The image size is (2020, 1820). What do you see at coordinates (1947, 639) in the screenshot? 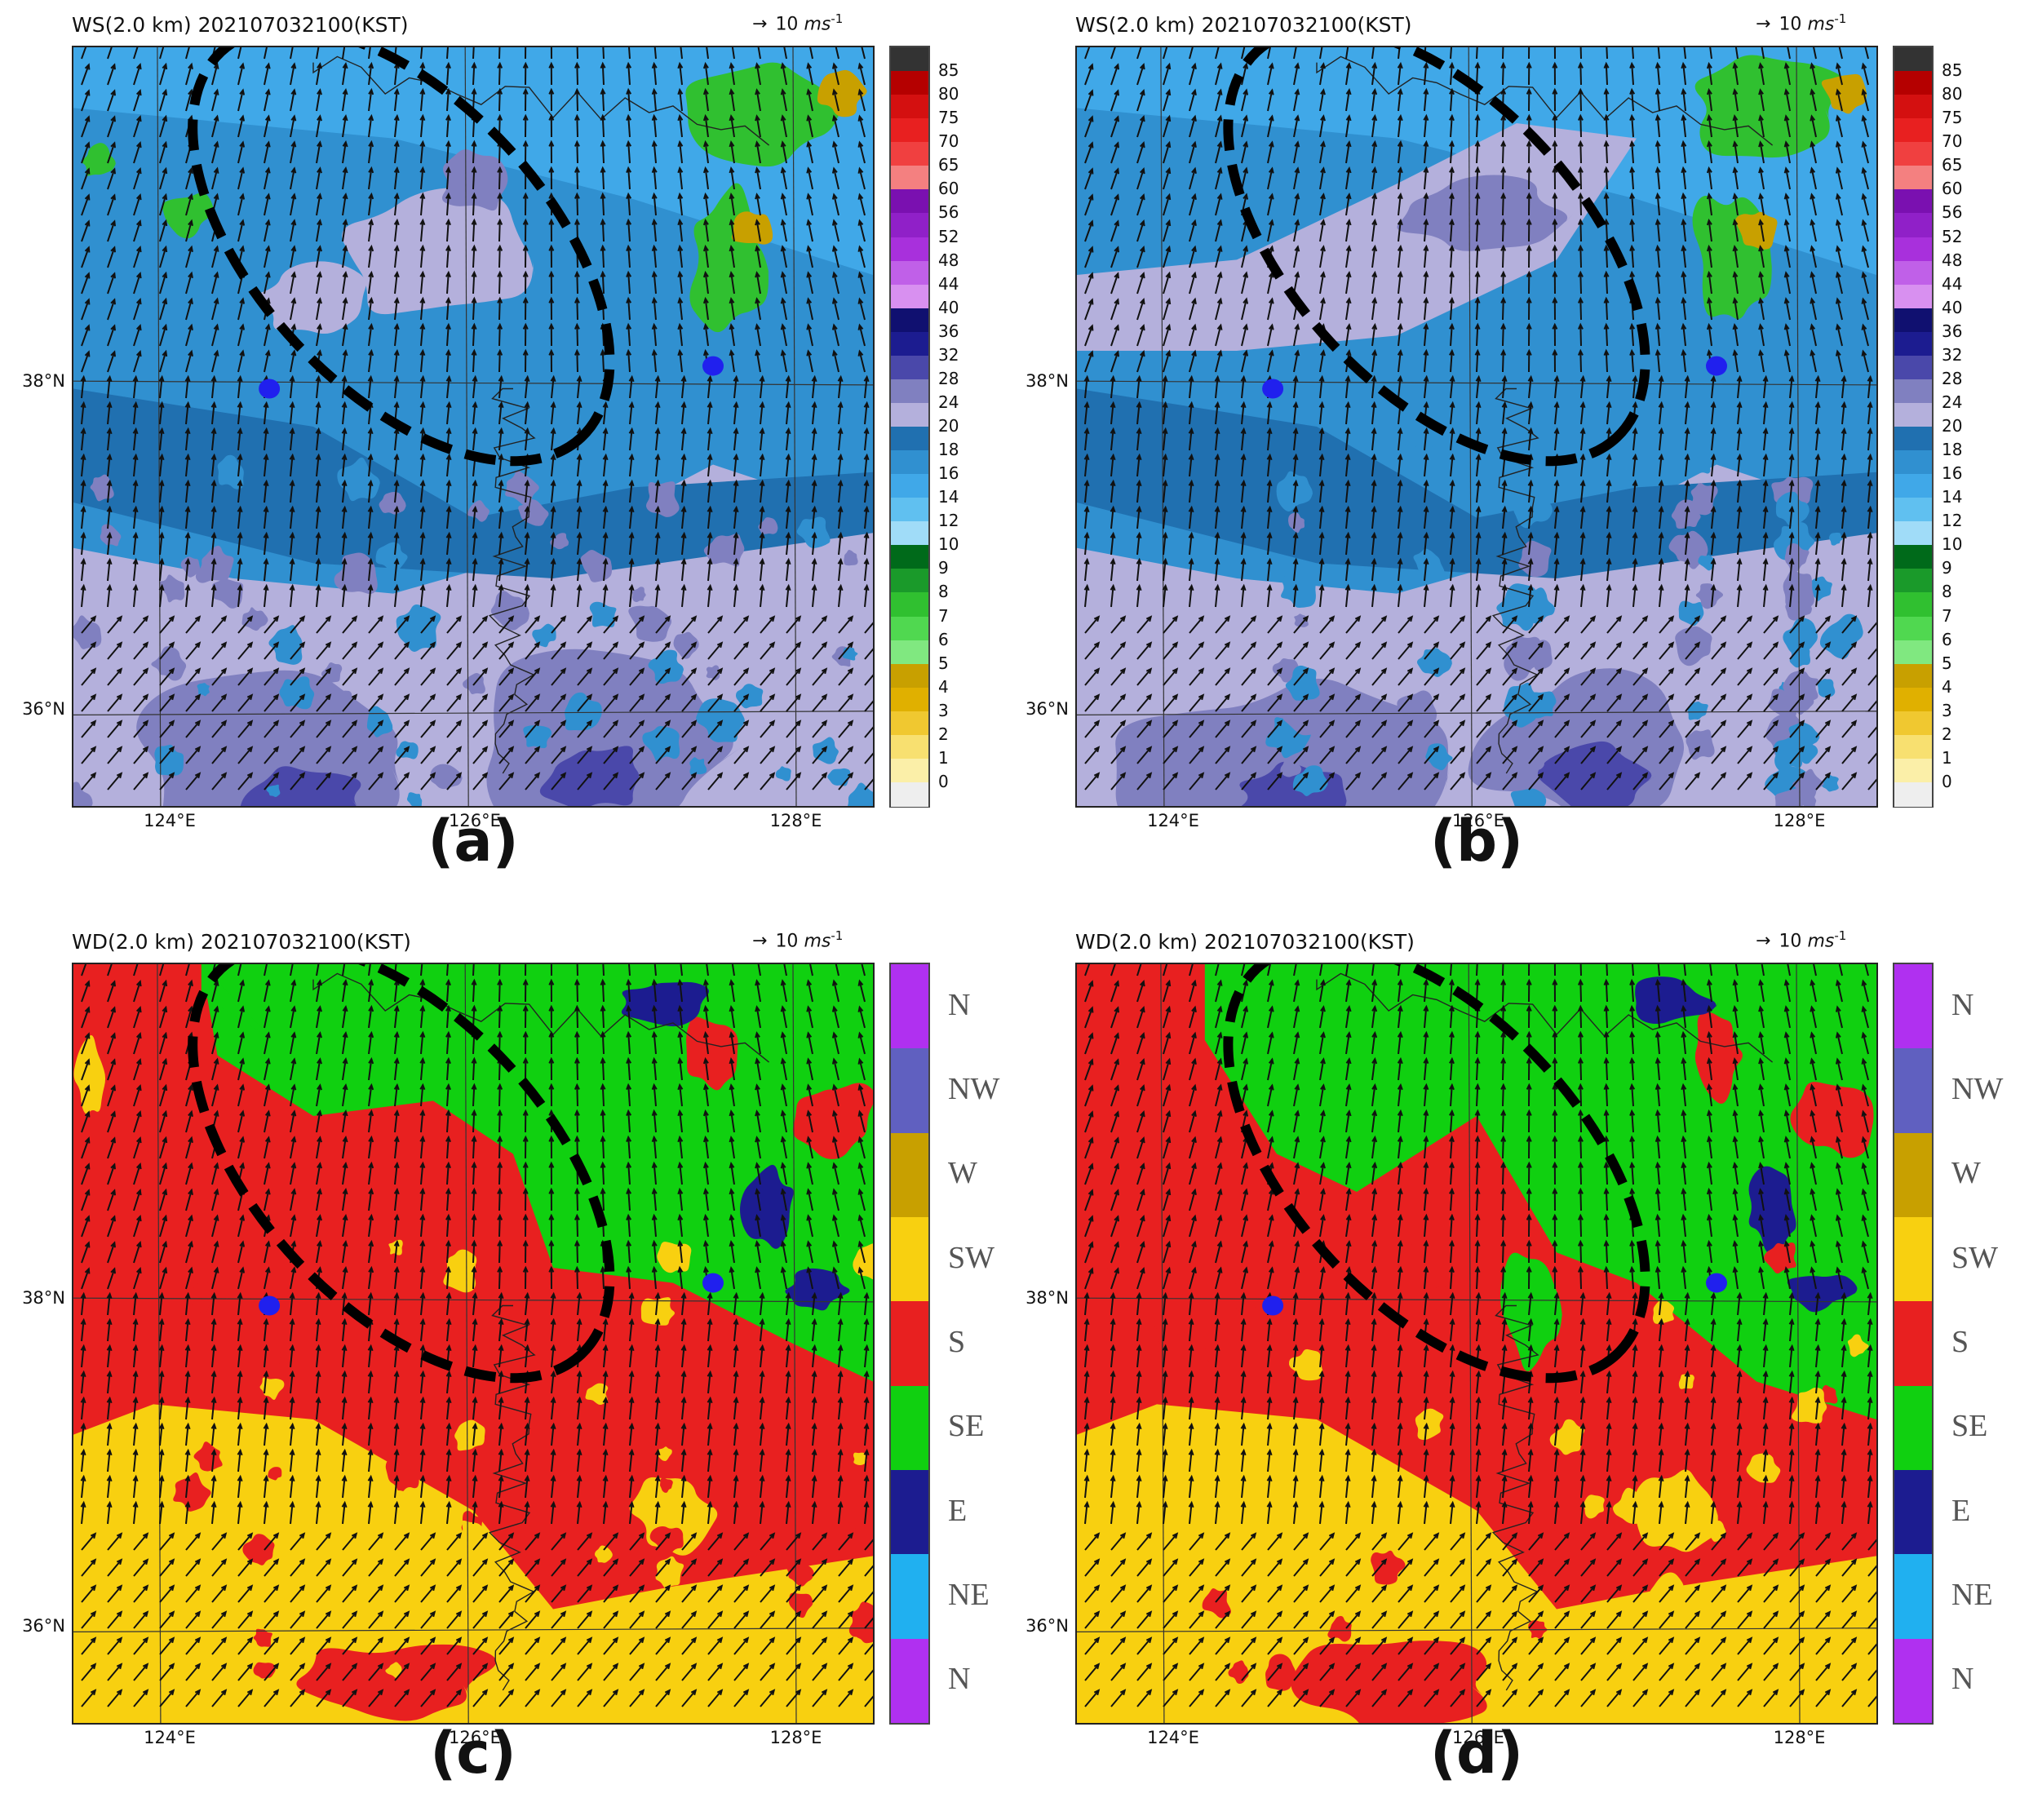
I see `colorbar-label: 6` at bounding box center [1947, 639].